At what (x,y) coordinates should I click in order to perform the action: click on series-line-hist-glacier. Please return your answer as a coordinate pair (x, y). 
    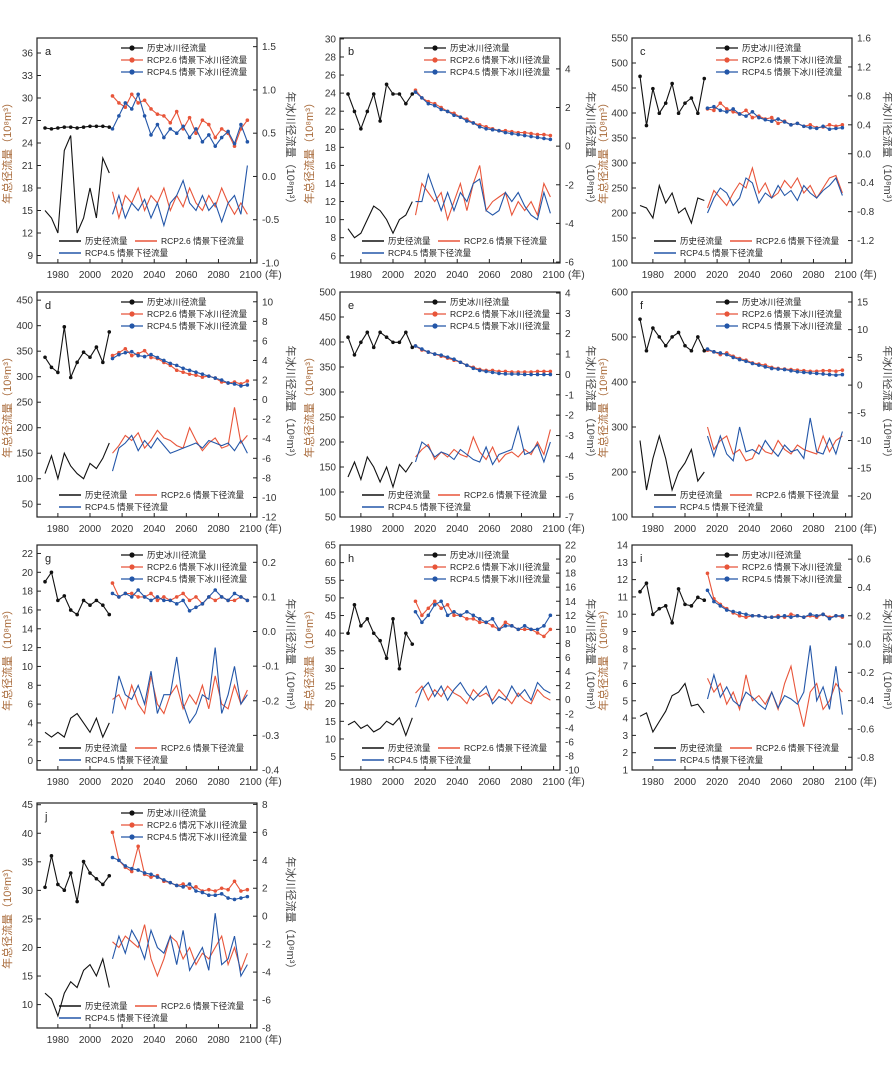
    Looking at the image, I should click on (380, 635).